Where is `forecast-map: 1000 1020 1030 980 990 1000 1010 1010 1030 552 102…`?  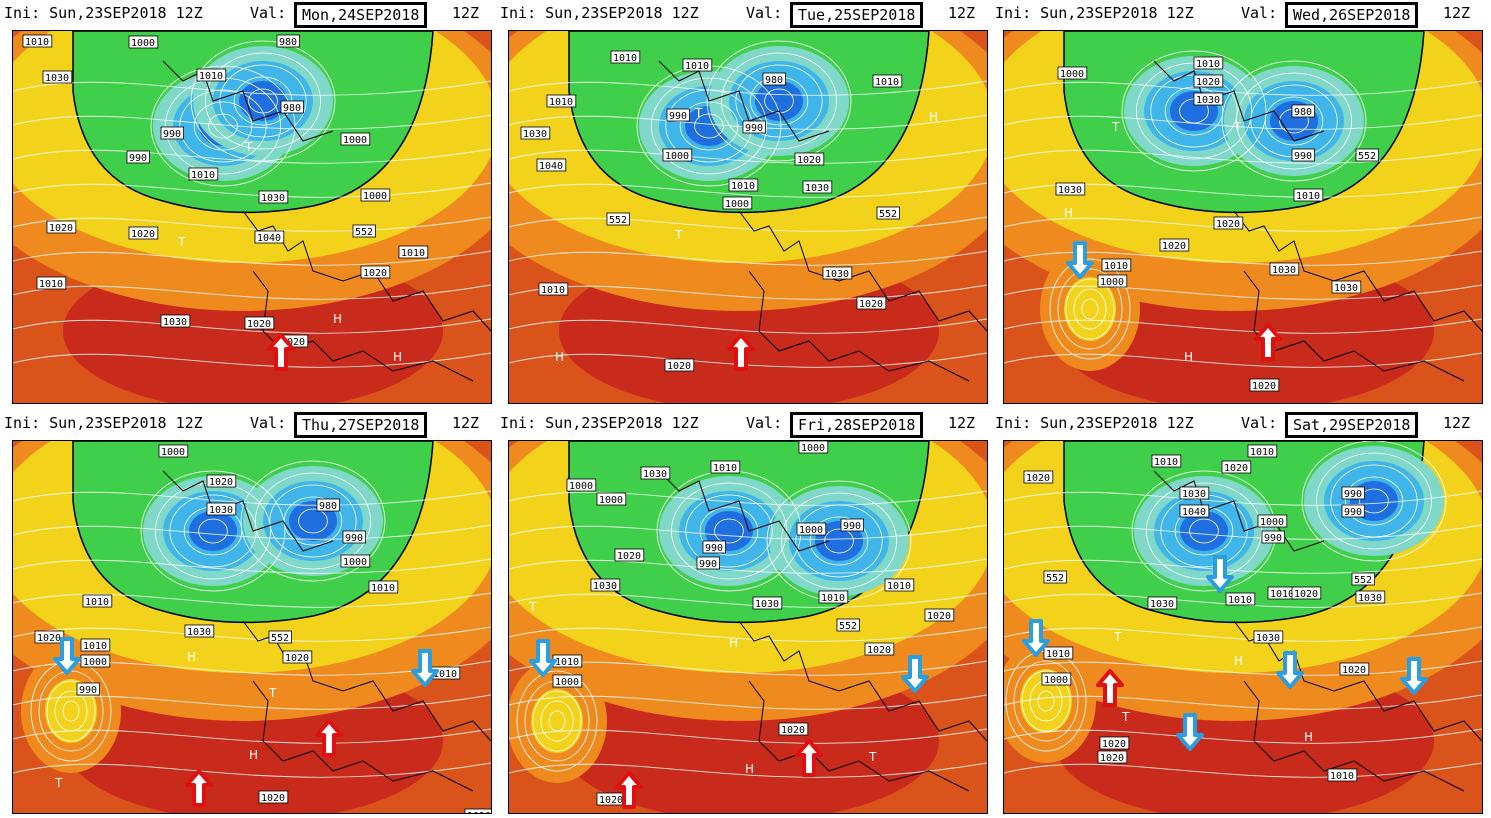 forecast-map: 1000 1020 1030 980 990 1000 1010 1010 1030 552 102… is located at coordinates (252, 627).